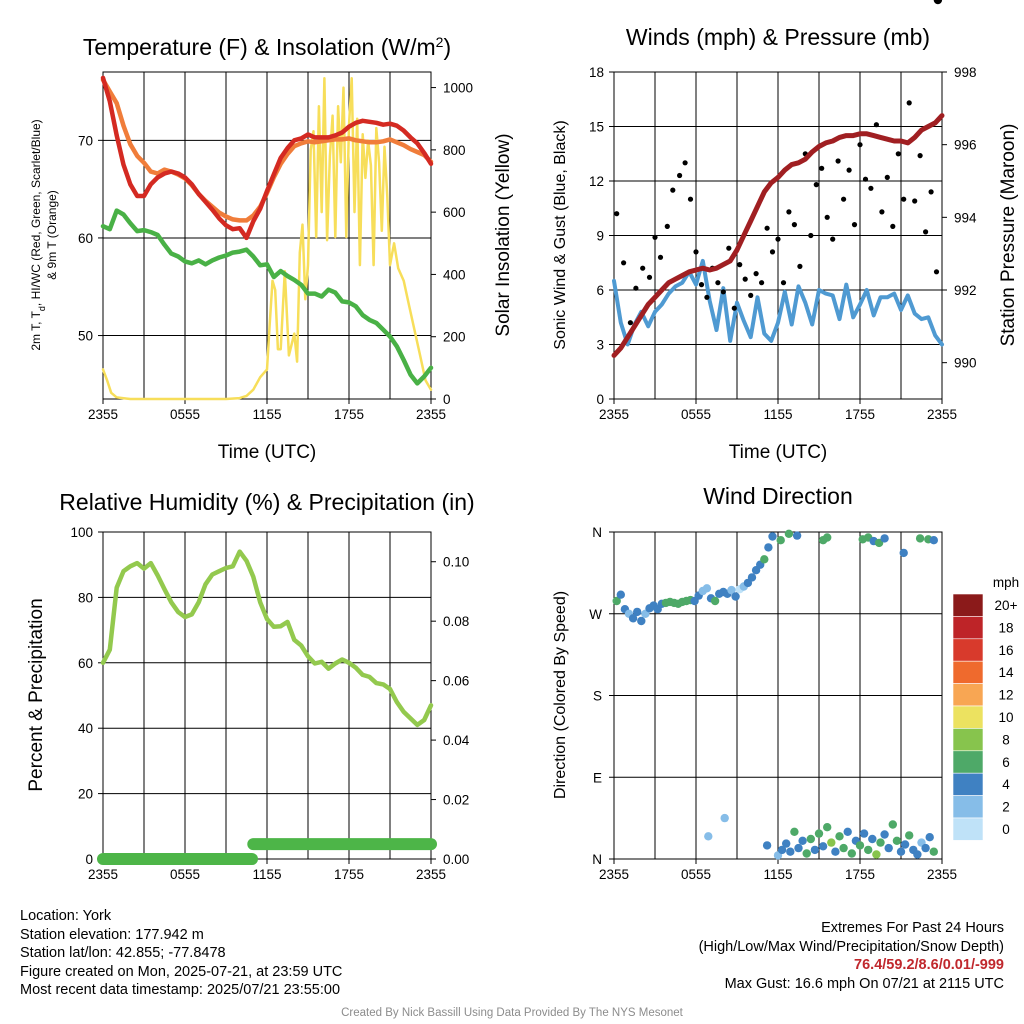  What do you see at coordinates (456, 859) in the screenshot?
I see `rh-ytick-right-label: 0.00` at bounding box center [456, 859].